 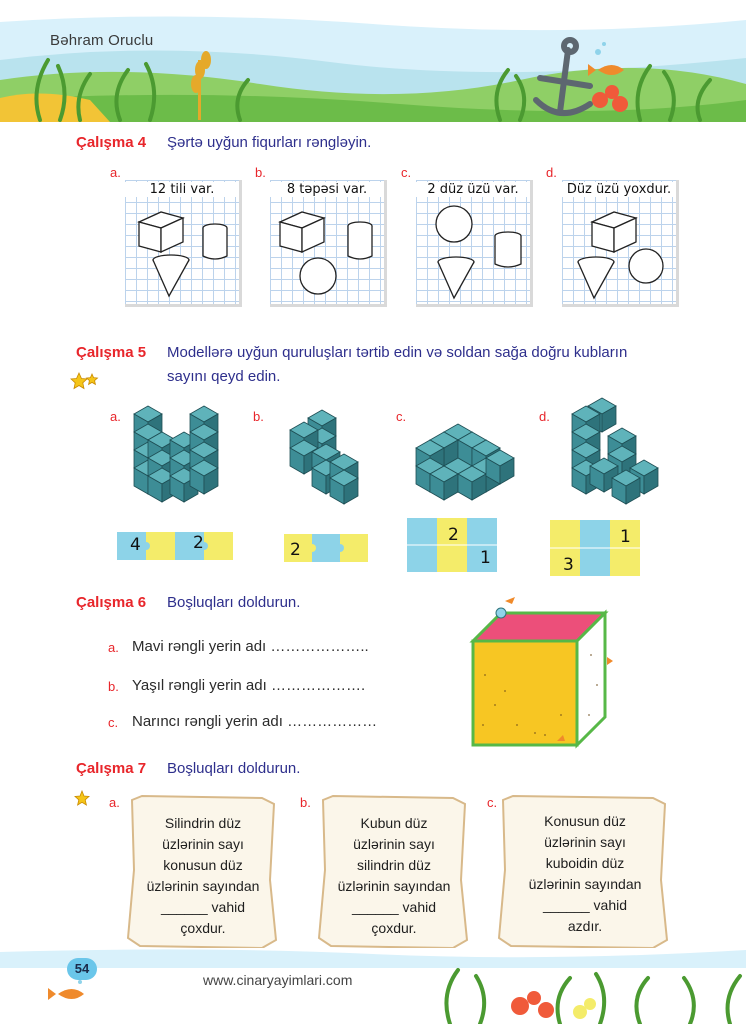 What do you see at coordinates (182, 254) in the screenshot?
I see `ex4-card-a-shapes` at bounding box center [182, 254].